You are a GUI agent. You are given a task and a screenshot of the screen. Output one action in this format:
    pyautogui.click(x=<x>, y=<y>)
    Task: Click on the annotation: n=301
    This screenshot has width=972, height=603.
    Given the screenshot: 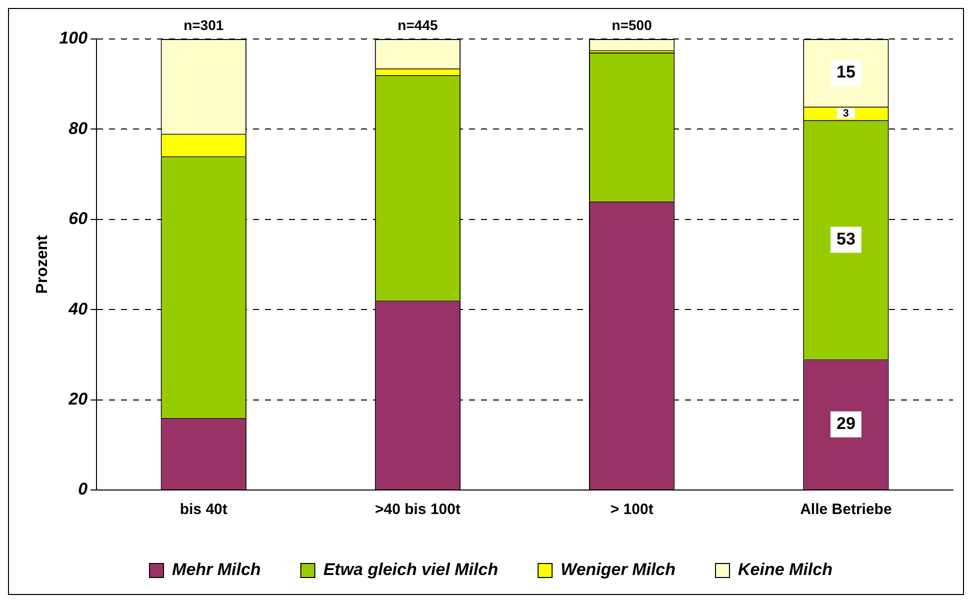 What is the action you would take?
    pyautogui.click(x=204, y=24)
    